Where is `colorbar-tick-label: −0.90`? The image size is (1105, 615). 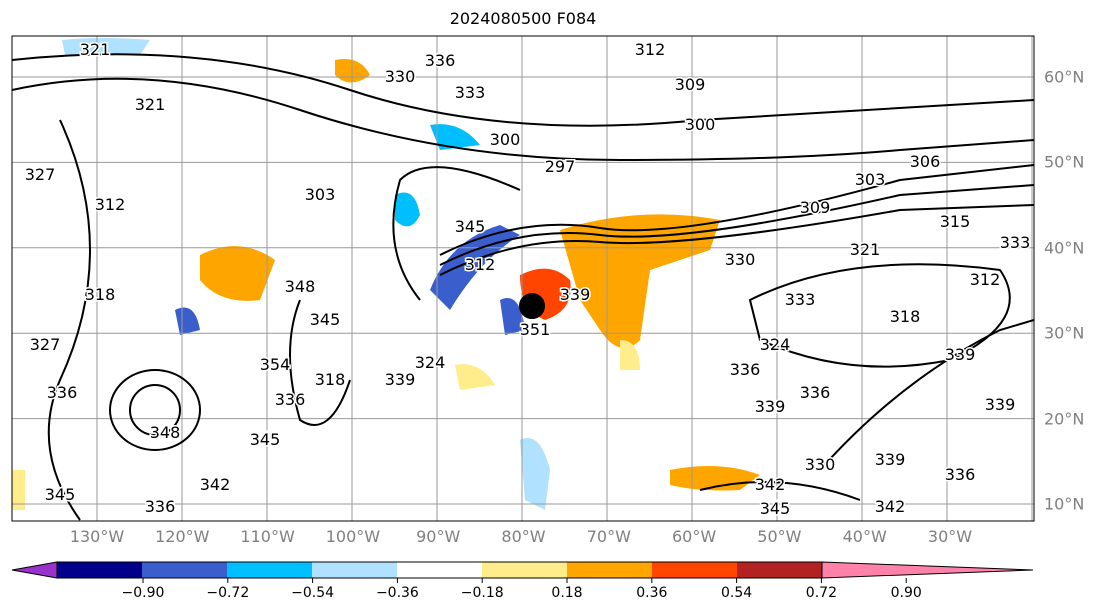
colorbar-tick-label: −0.90 is located at coordinates (143, 593).